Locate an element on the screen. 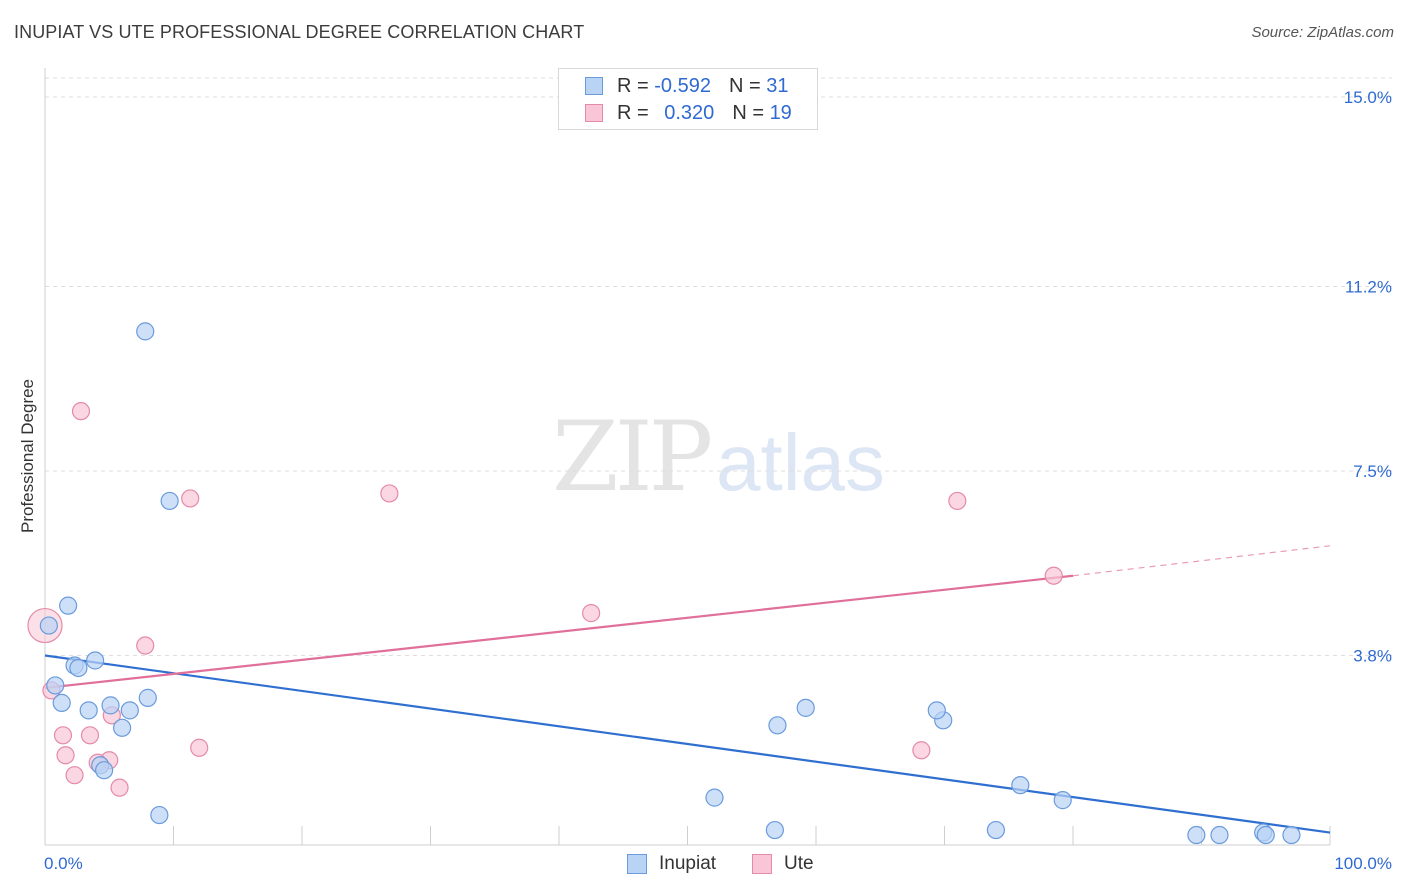 The height and width of the screenshot is (892, 1406). legend-text-ute: R = 0.320 N = 19 is located at coordinates (704, 113).